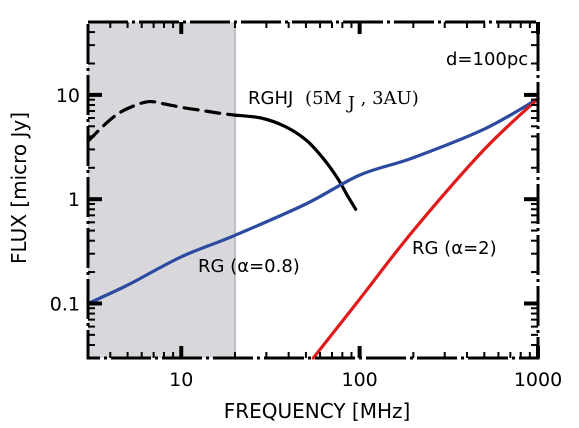 This screenshot has height=428, width=579. Describe the element at coordinates (350, 103) in the screenshot. I see `rghj-label-subscript: J` at that location.